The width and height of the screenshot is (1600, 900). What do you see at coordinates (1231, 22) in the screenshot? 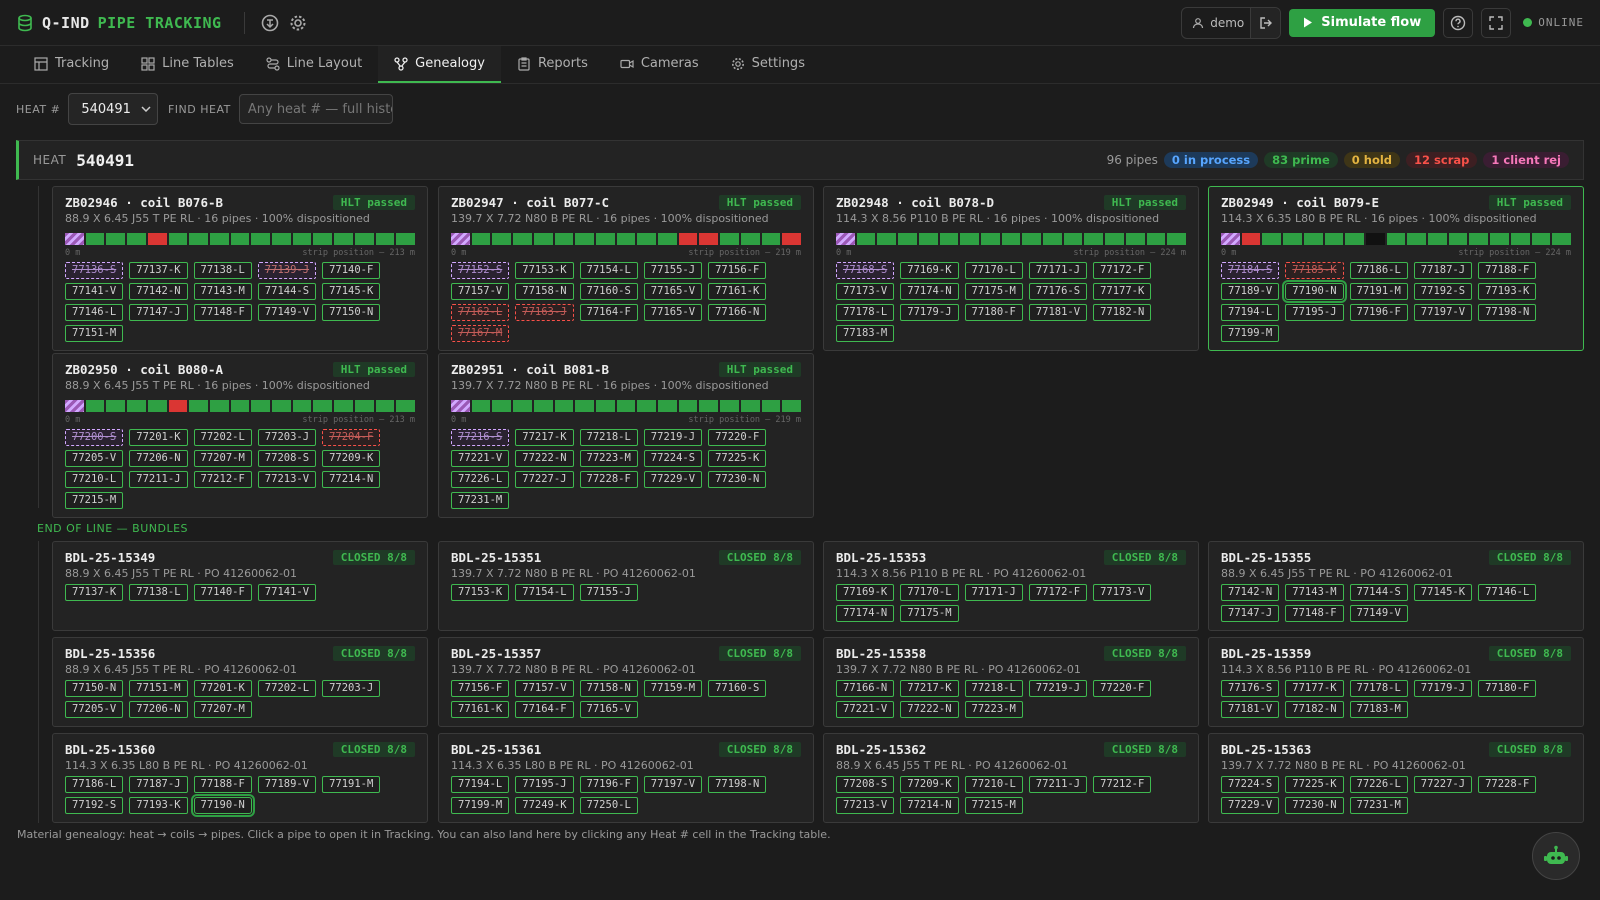
I see `user-menu: demo` at bounding box center [1231, 22].